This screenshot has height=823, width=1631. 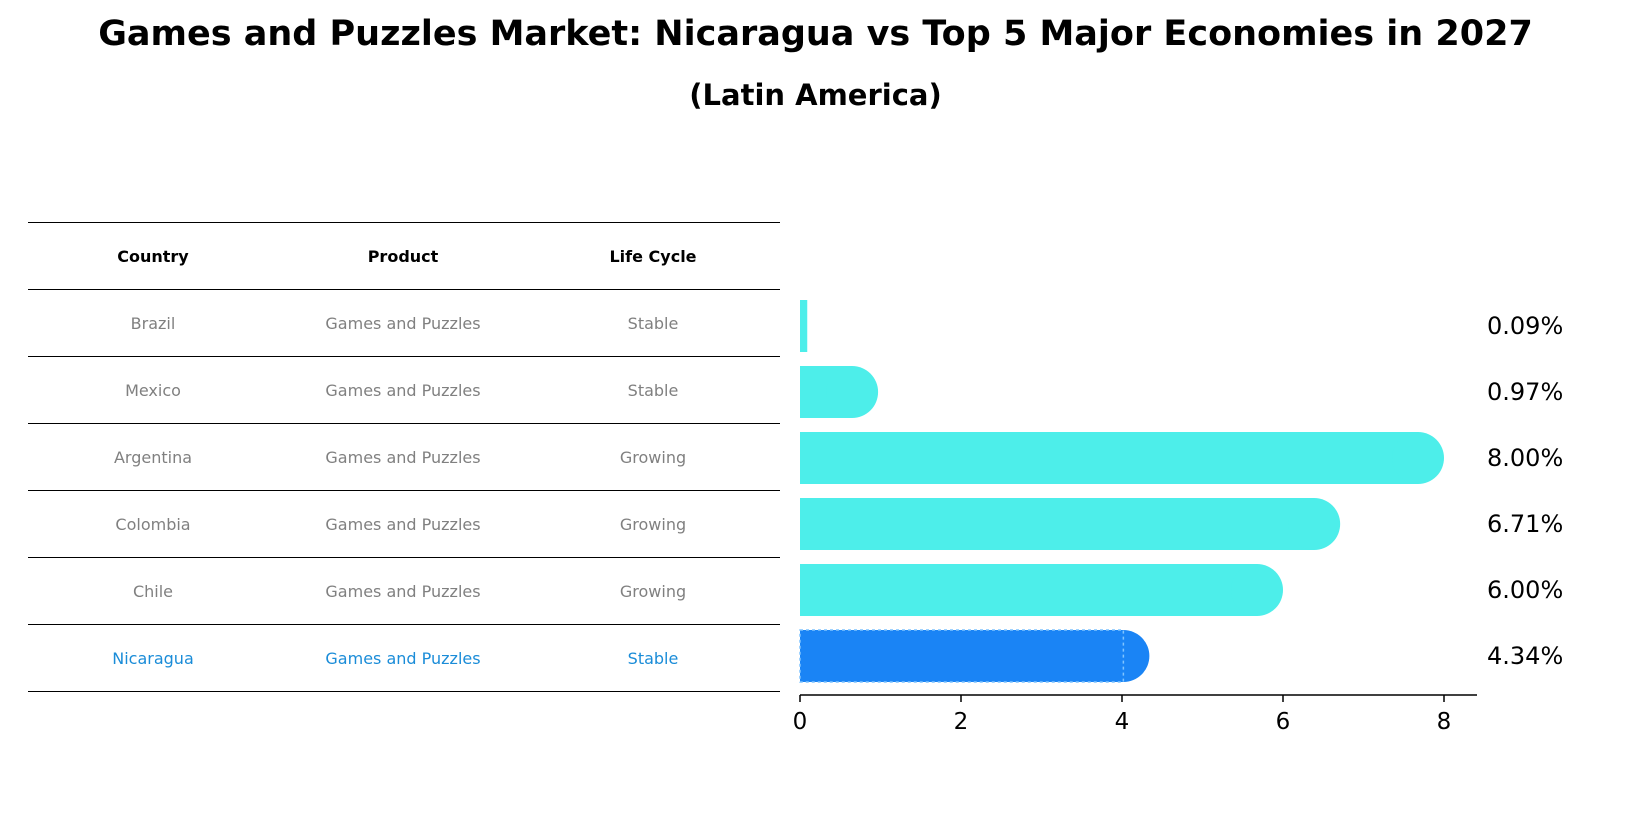 What do you see at coordinates (1525, 458) in the screenshot?
I see `value-label: 8.00%` at bounding box center [1525, 458].